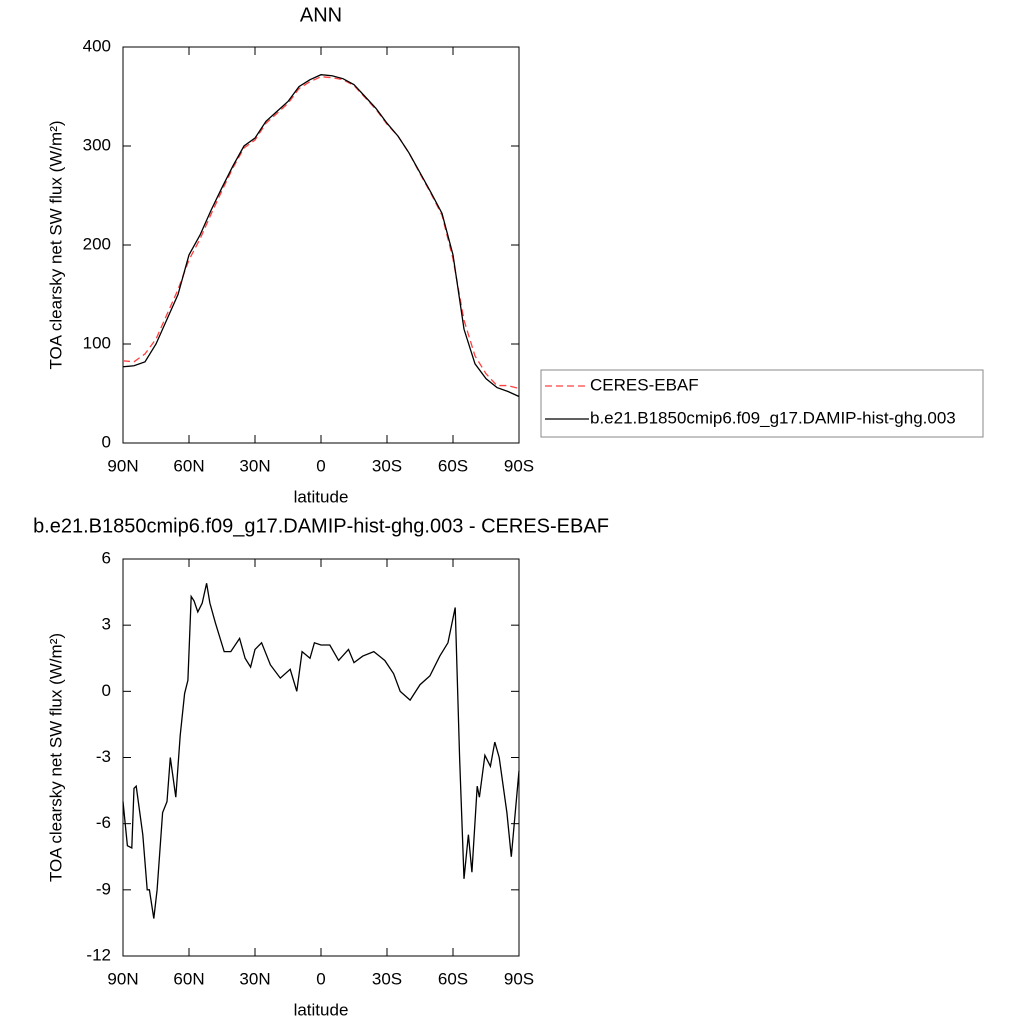  Describe the element at coordinates (103, 888) in the screenshot. I see `y-tick-label: -9` at that location.